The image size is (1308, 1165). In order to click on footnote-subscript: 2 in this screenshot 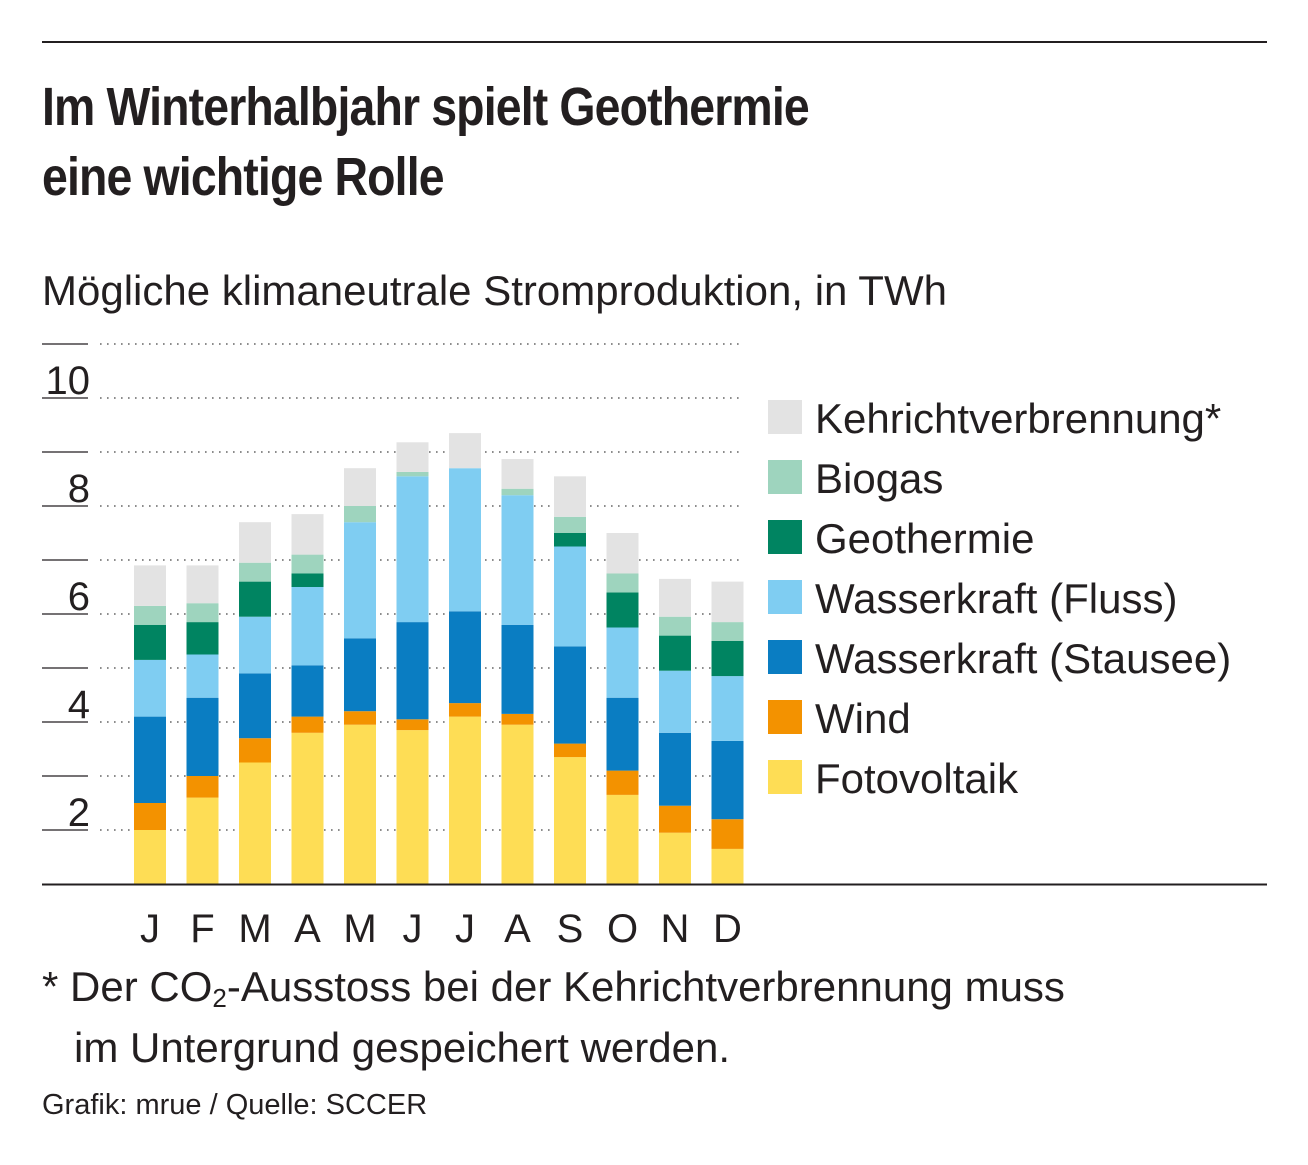, I will do `click(219, 998)`.